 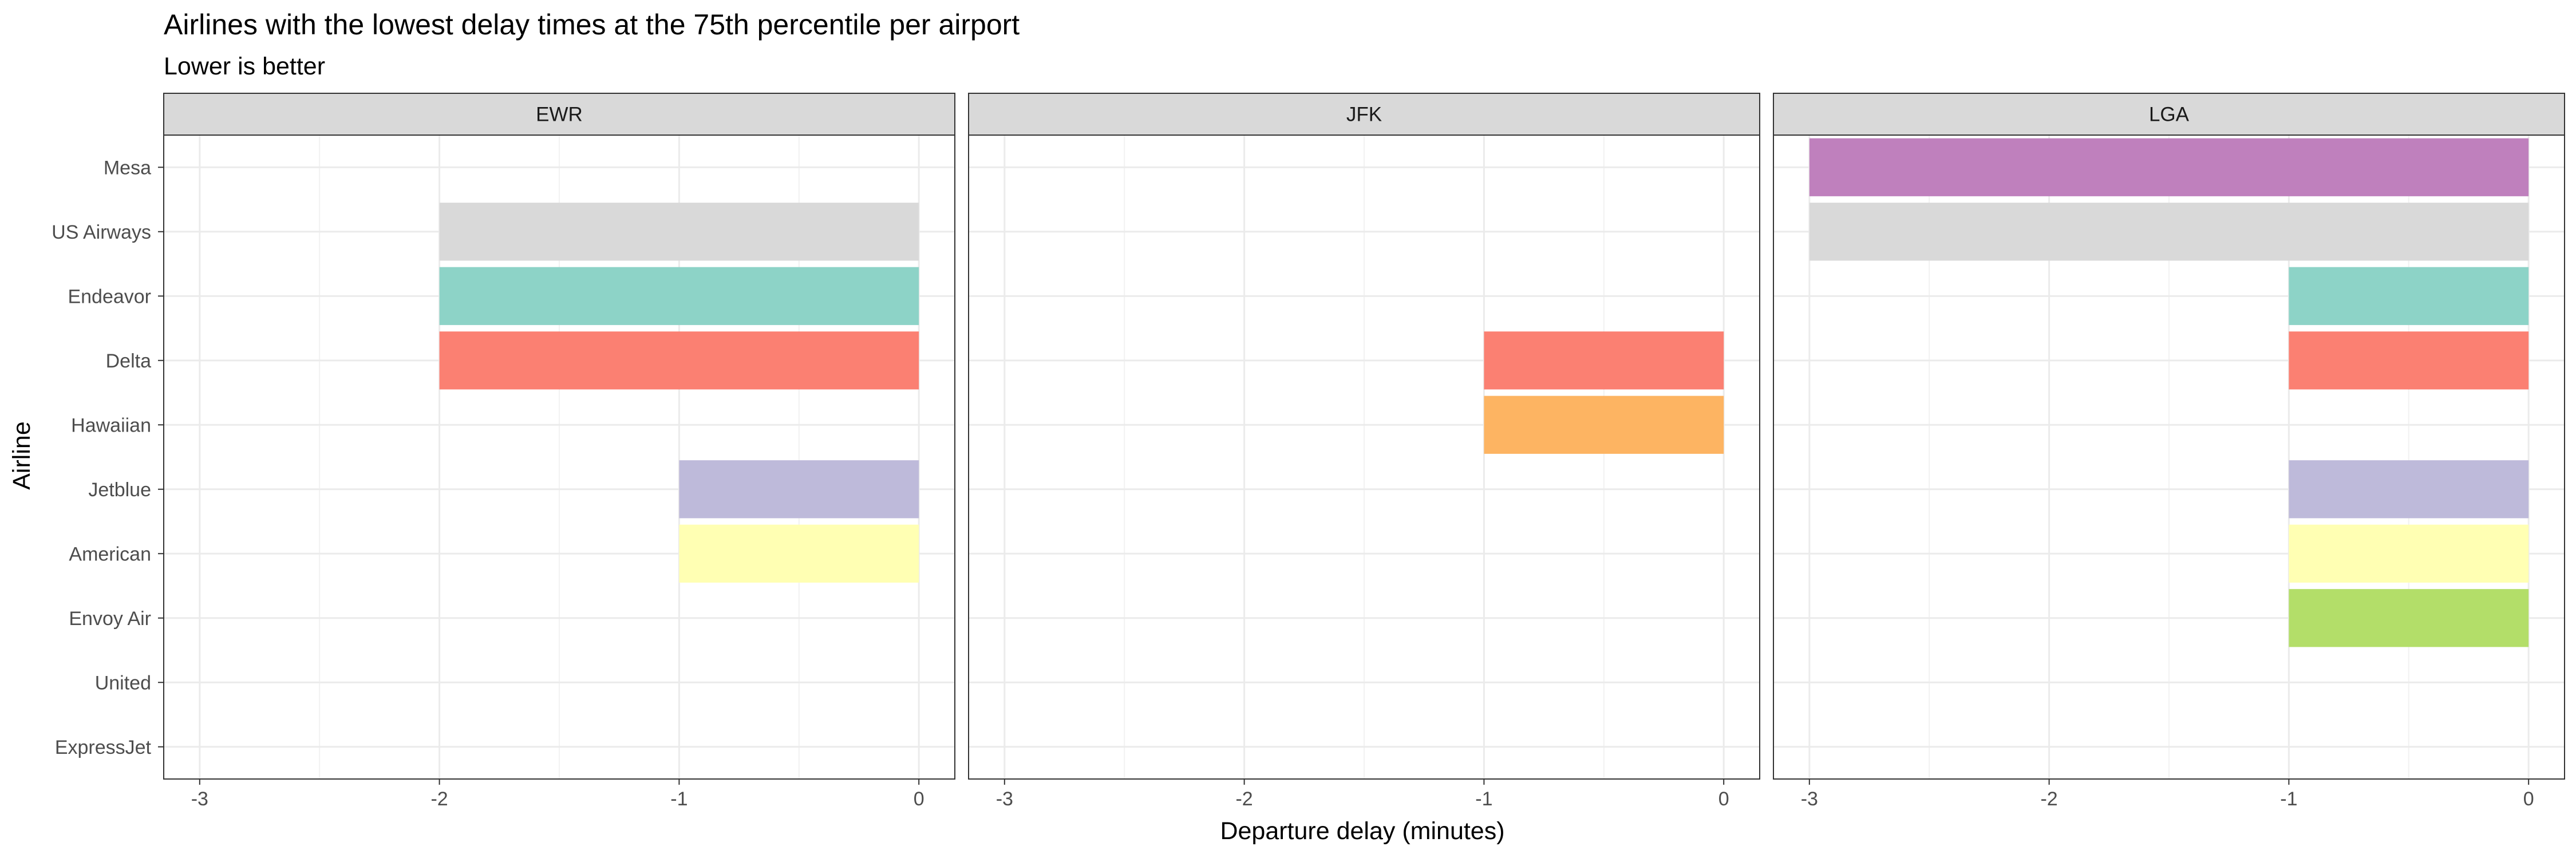 I want to click on y-tick-label: Hawaiian, so click(x=111, y=425).